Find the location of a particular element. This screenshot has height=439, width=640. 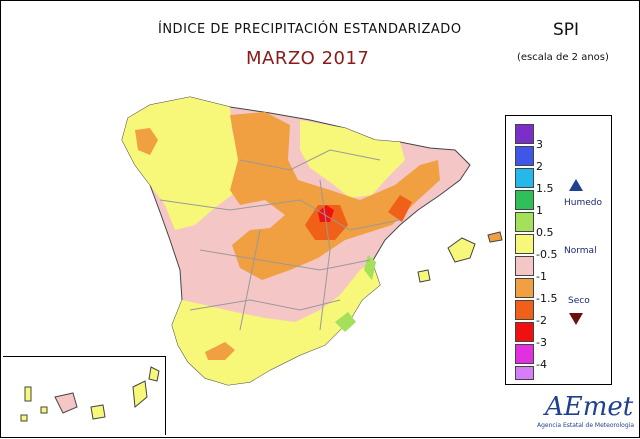

aemet-logo-text: AEmet is located at coordinates (589, 407).